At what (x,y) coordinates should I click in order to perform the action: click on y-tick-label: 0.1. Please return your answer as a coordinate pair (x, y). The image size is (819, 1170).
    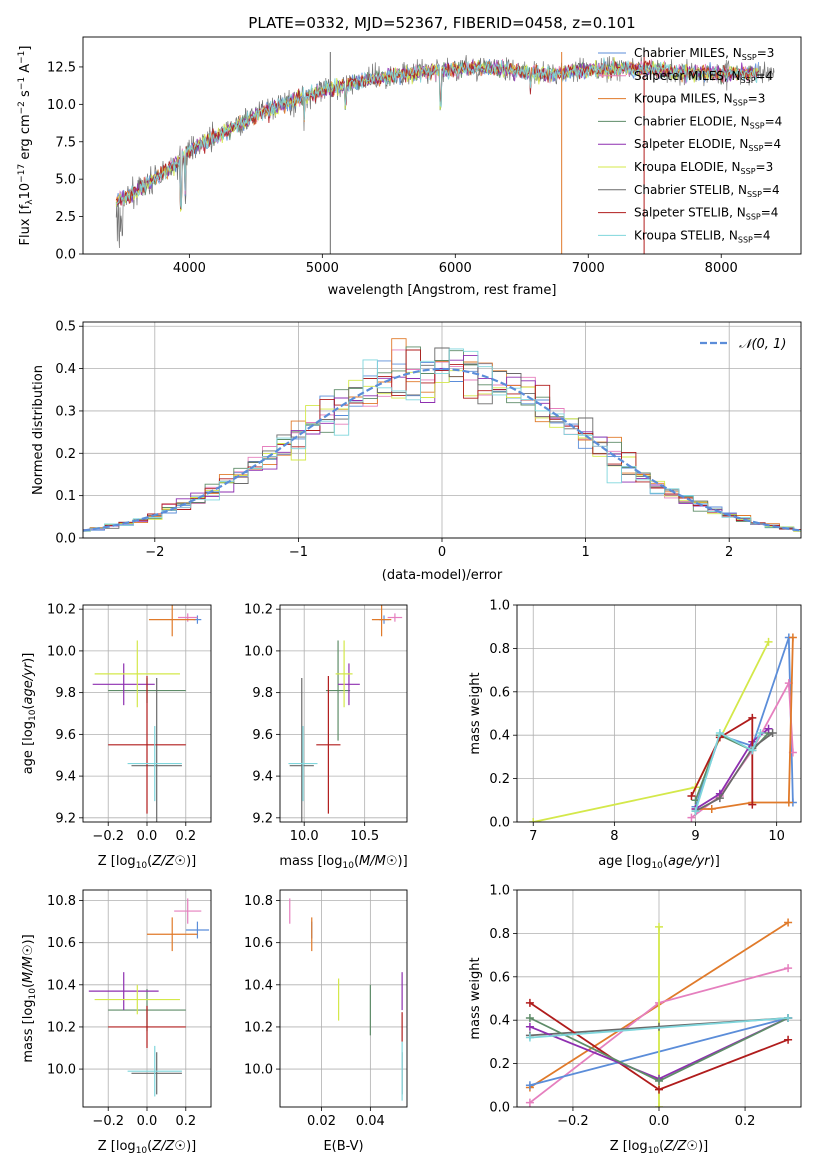
    Looking at the image, I should click on (65, 496).